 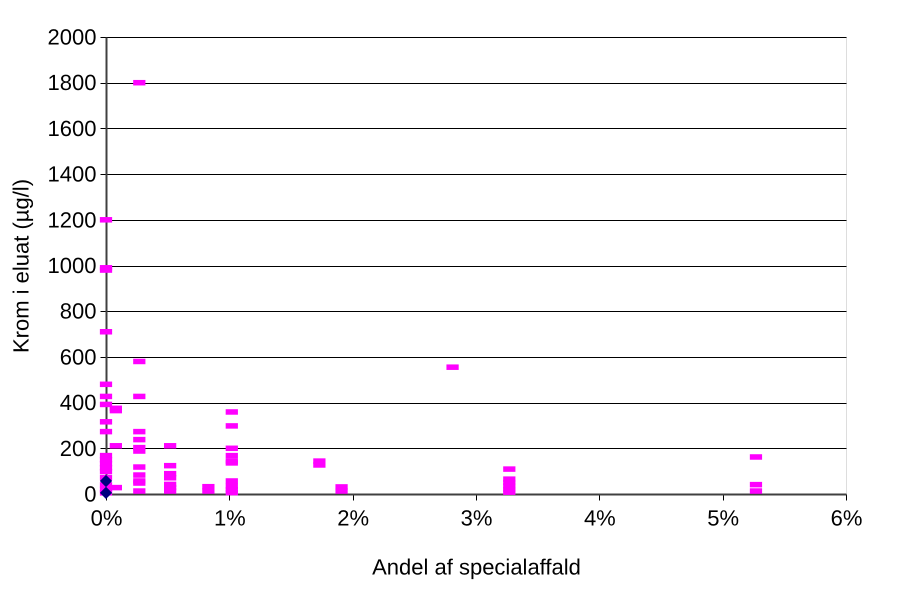 I want to click on y-tick-label: 800, so click(x=78, y=311).